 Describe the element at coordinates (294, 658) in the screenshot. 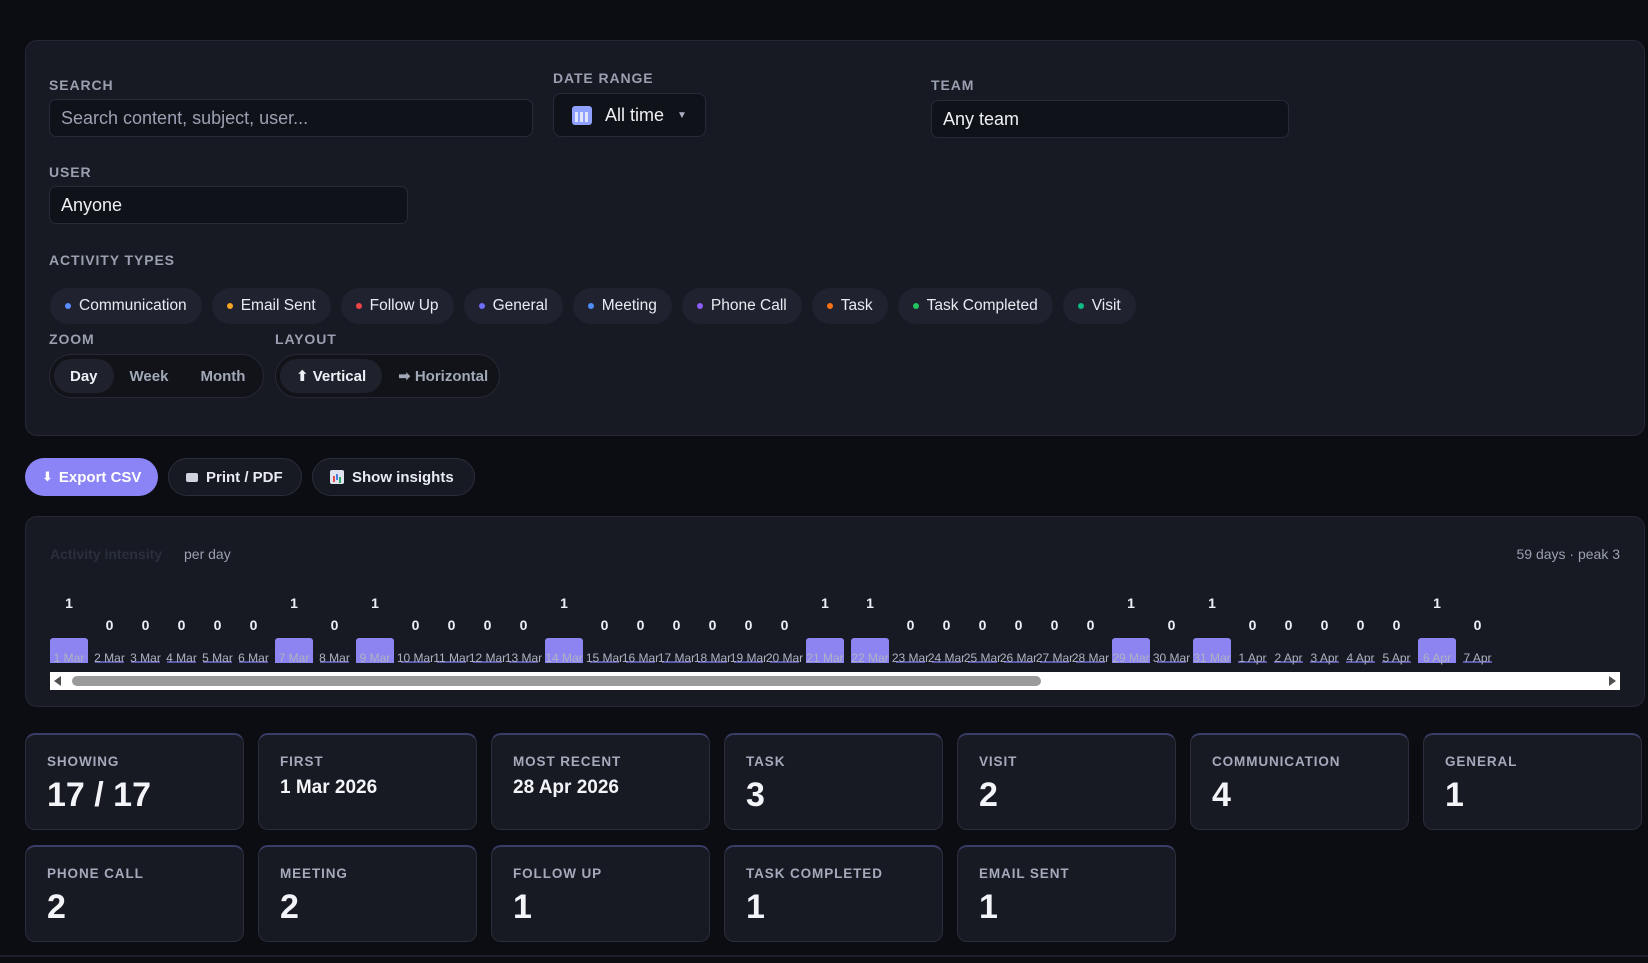

I see `bar-date-label: 7 Mar` at that location.